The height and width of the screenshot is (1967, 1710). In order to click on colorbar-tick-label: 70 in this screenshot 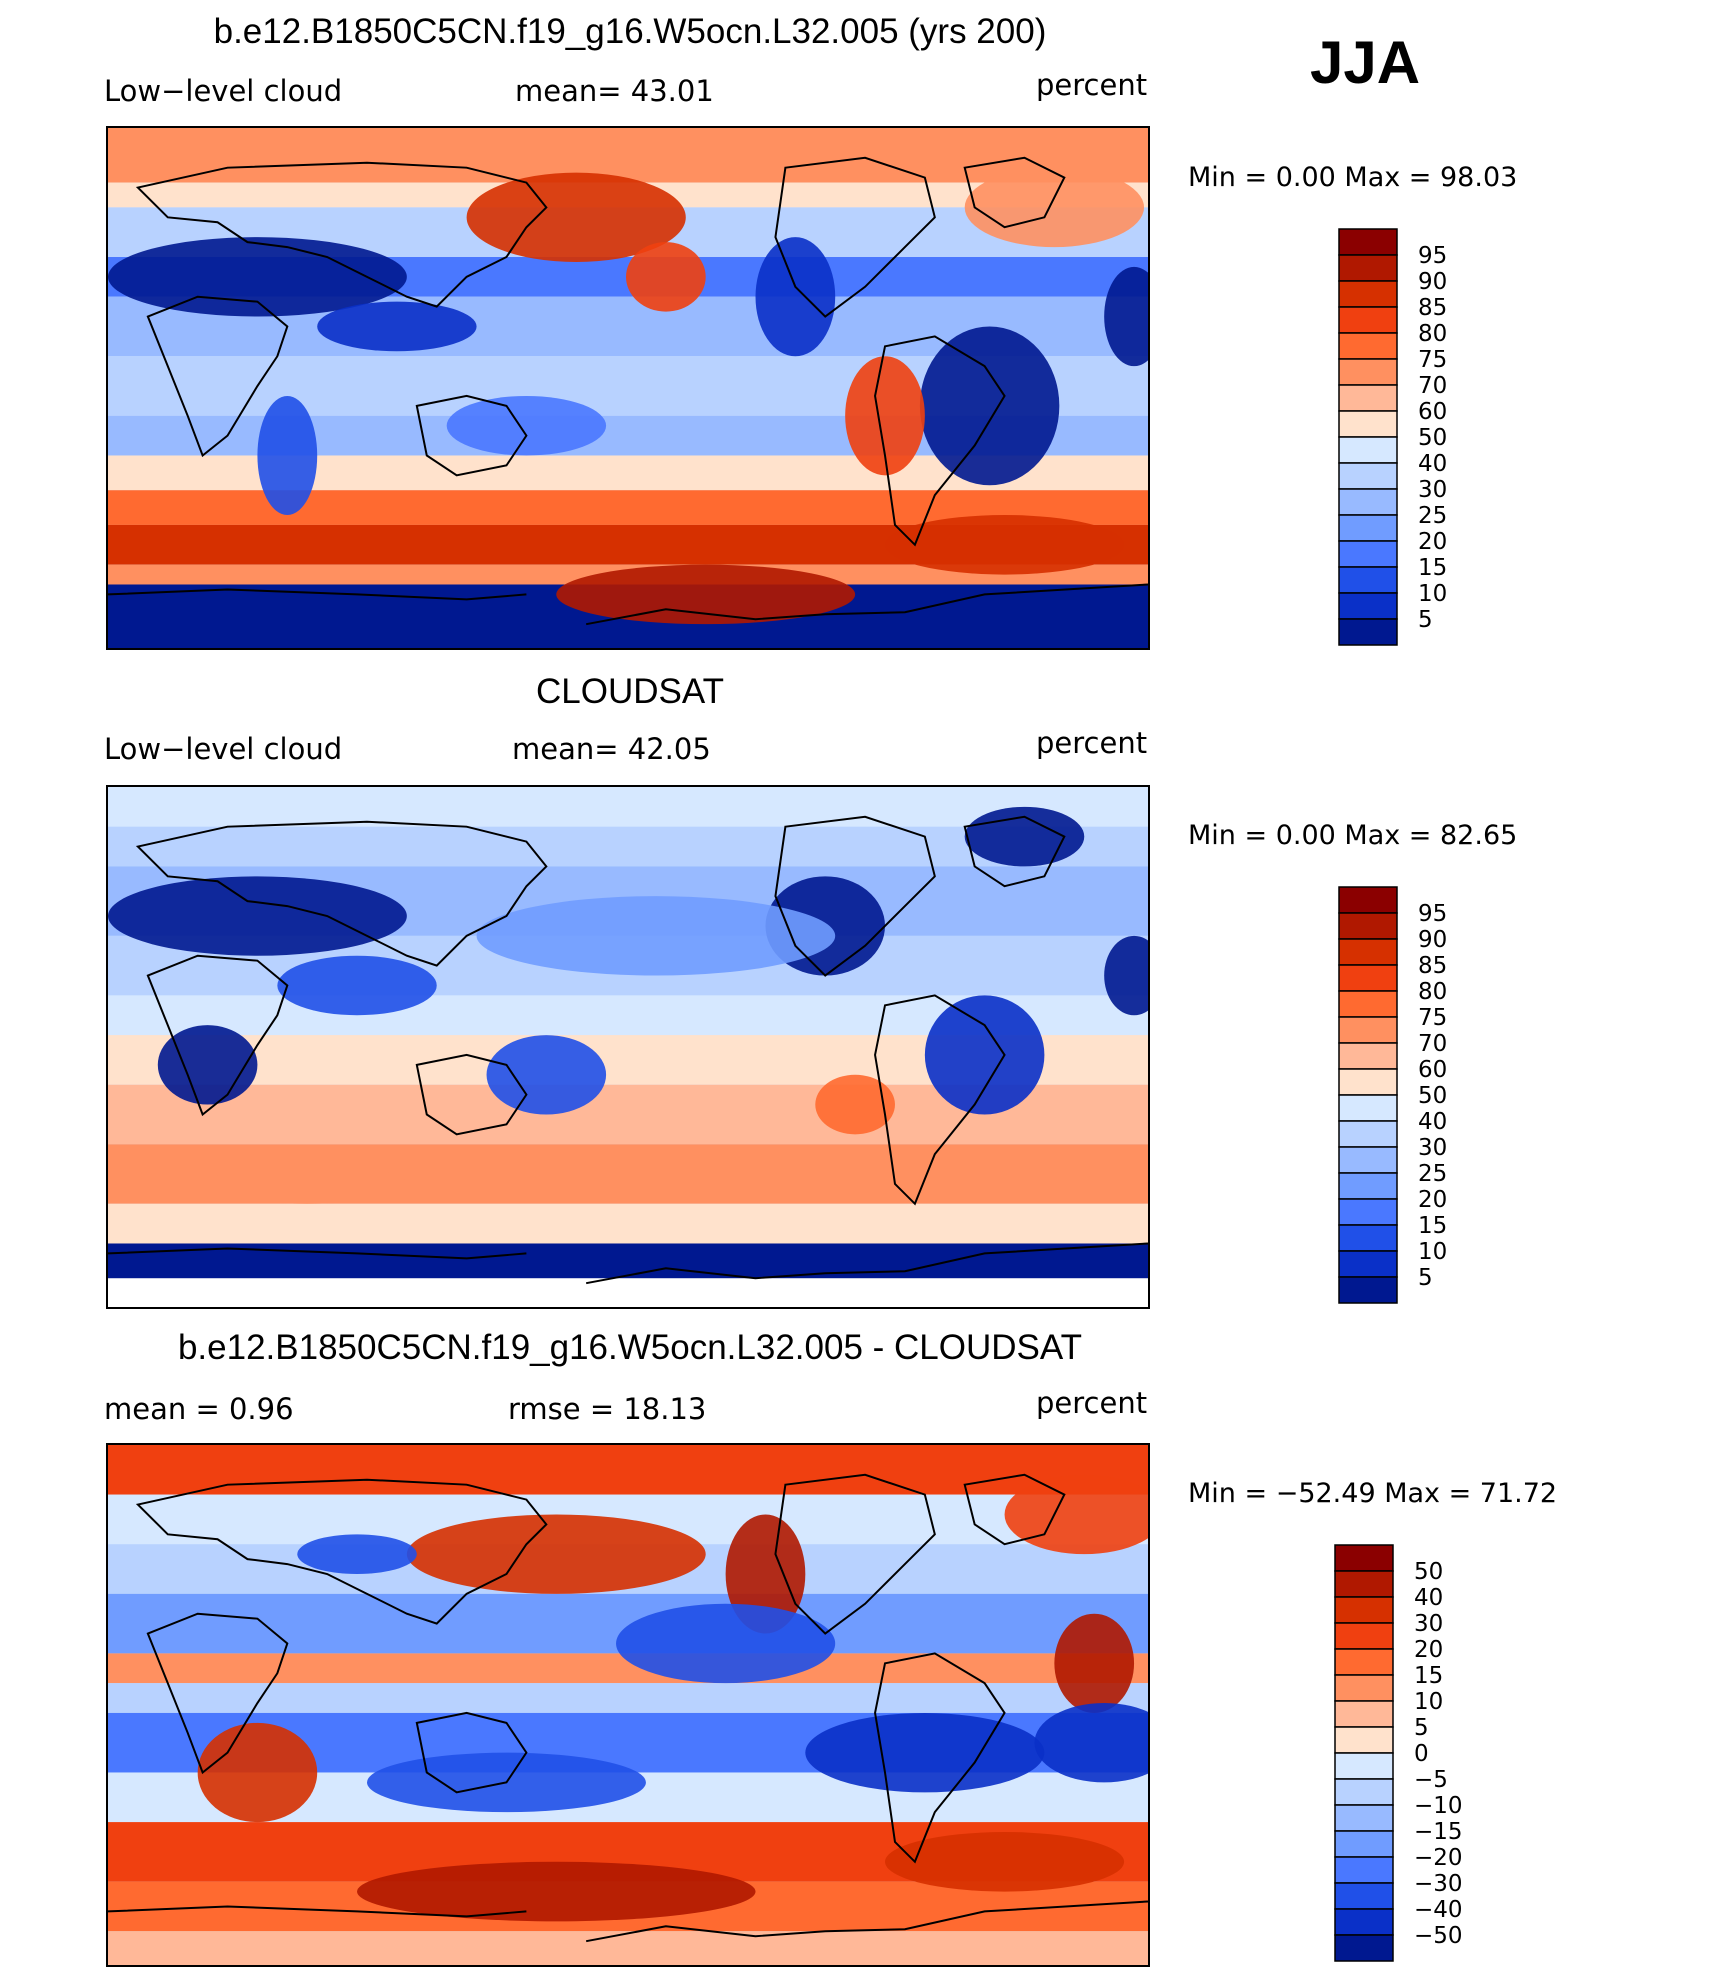, I will do `click(1432, 1044)`.